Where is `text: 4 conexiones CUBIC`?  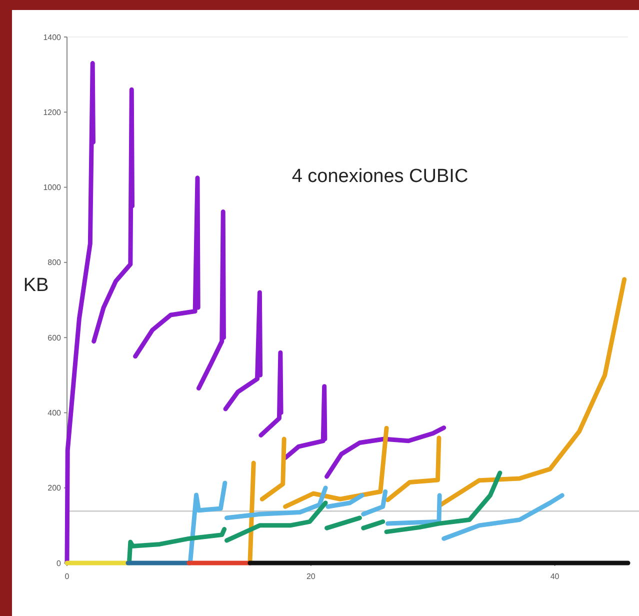
text: 4 conexiones CUBIC is located at coordinates (380, 176).